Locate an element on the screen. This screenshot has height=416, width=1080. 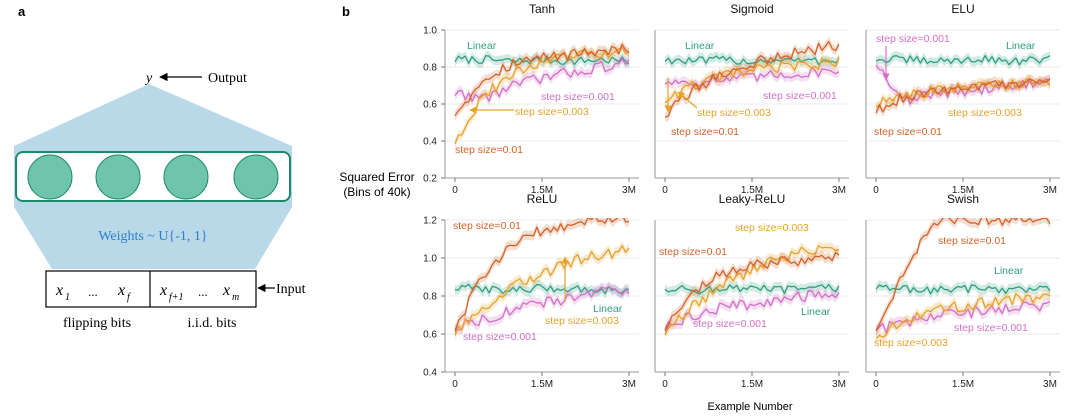
y-axis-label-line1: Squared Error is located at coordinates (376, 177).